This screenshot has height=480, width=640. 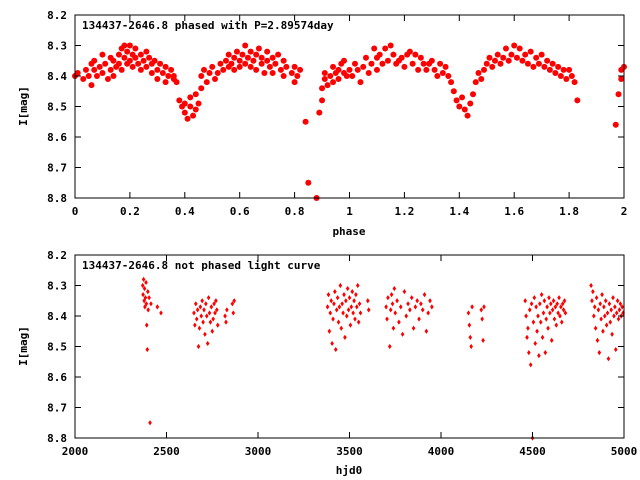 I want to click on y-tick-label: 8.2, so click(x=57, y=255).